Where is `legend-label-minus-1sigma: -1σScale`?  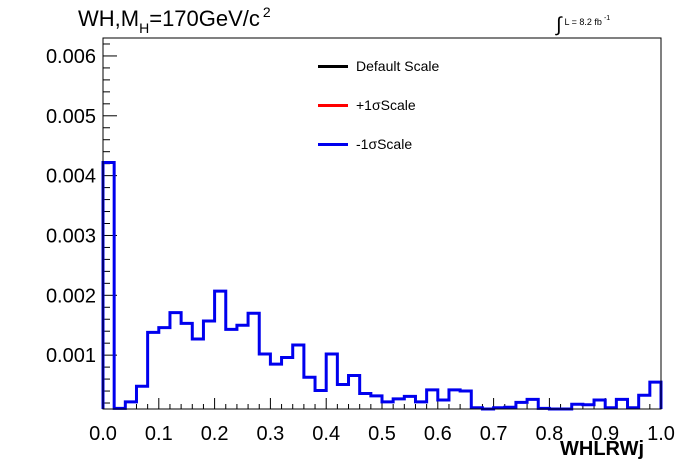
legend-label-minus-1sigma: -1σScale is located at coordinates (384, 144).